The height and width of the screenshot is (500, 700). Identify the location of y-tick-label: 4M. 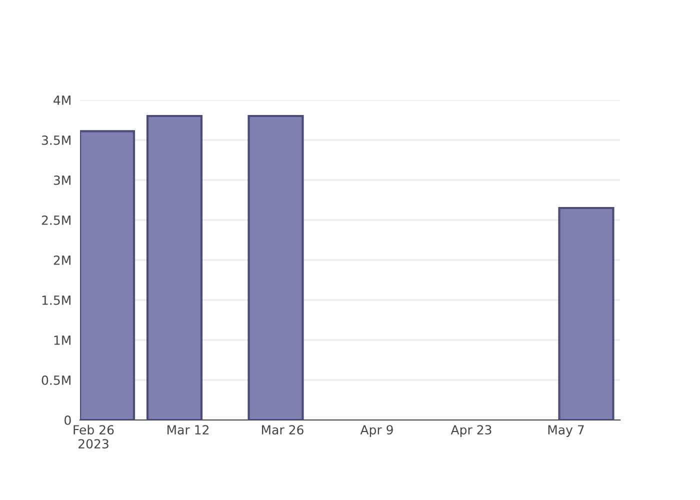
(62, 100).